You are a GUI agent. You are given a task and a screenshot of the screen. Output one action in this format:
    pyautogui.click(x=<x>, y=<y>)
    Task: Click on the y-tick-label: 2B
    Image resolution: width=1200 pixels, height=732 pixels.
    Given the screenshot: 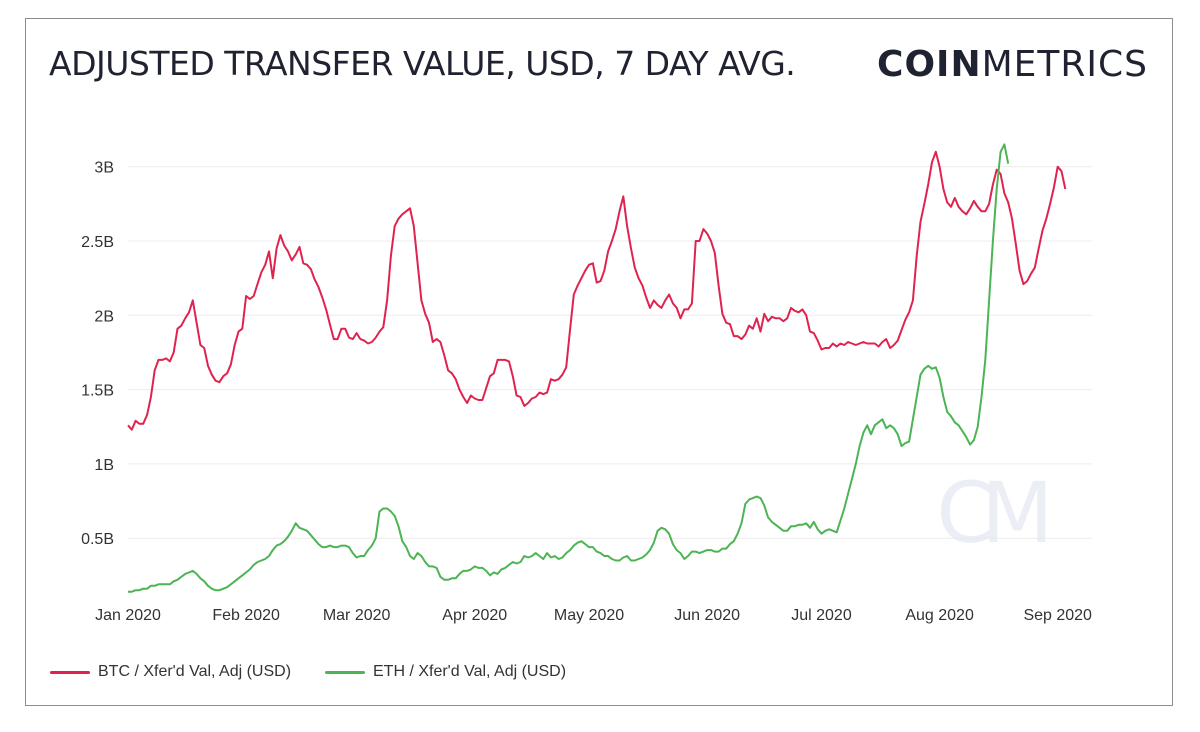 What is the action you would take?
    pyautogui.click(x=104, y=316)
    